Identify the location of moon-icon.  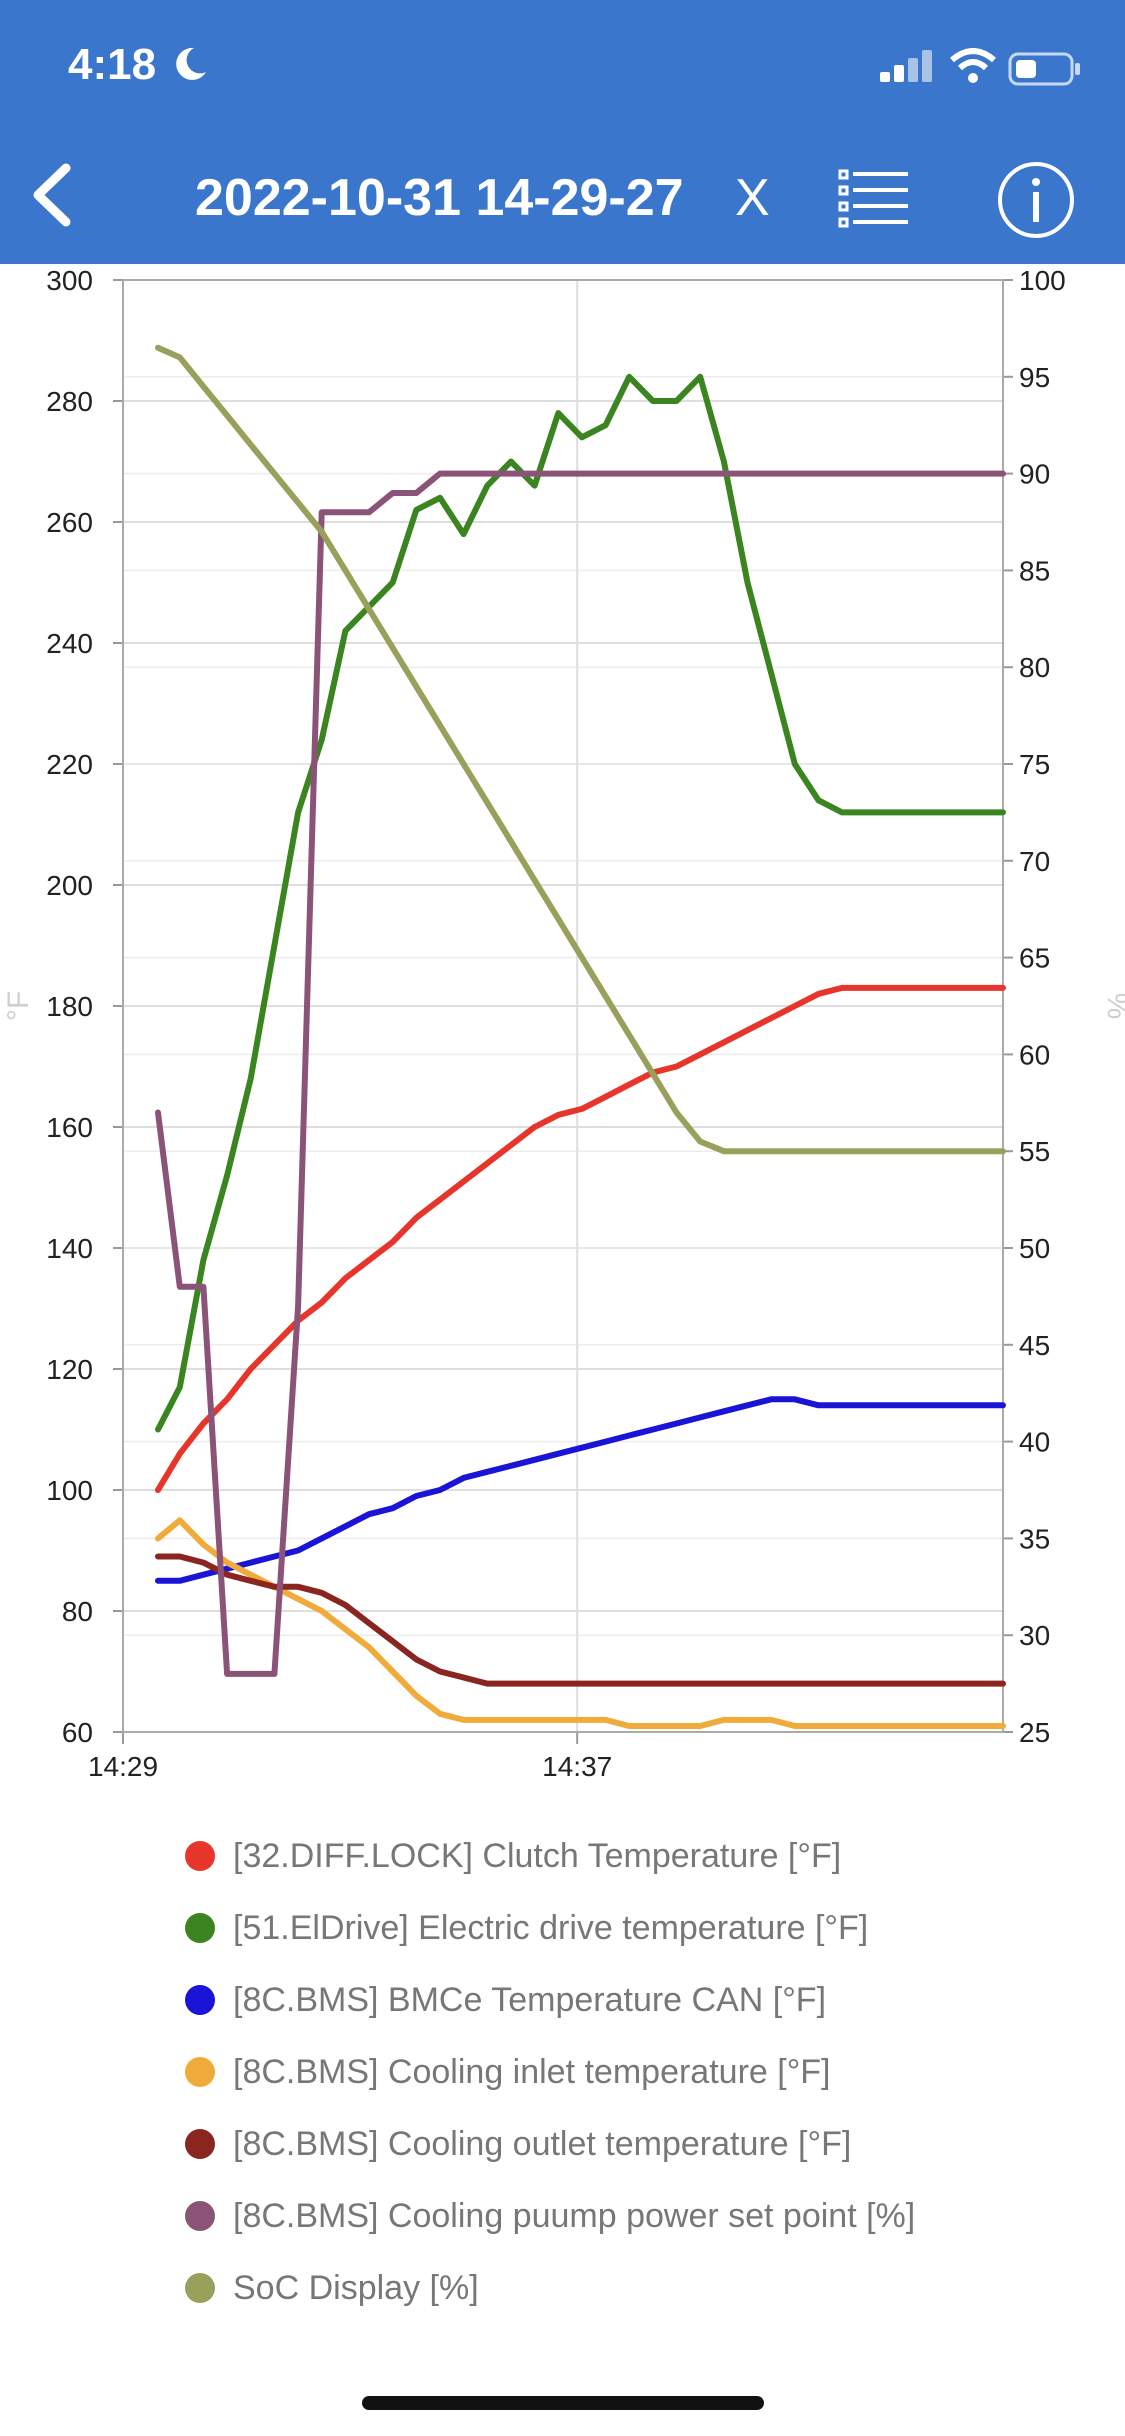
(191, 63).